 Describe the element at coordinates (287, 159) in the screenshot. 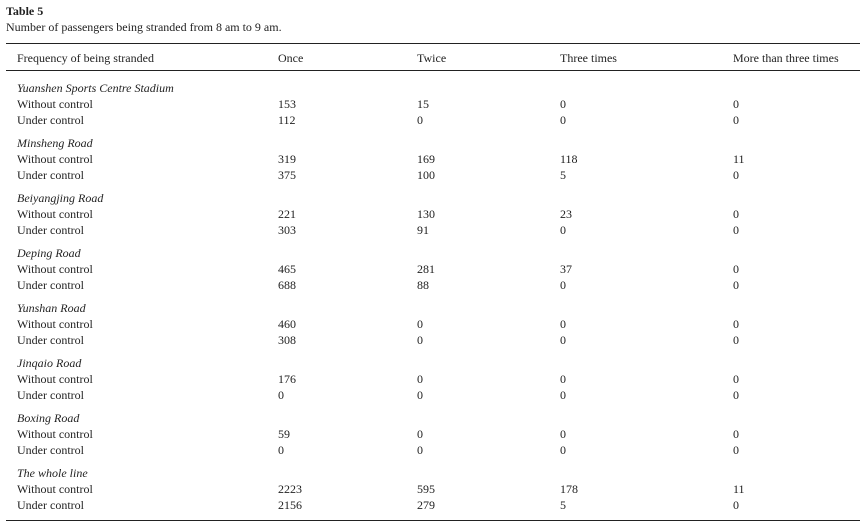

I see `cell: 319` at that location.